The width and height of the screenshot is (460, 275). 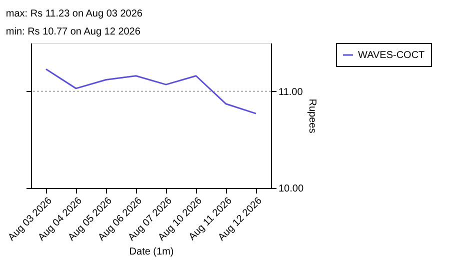 What do you see at coordinates (312, 116) in the screenshot?
I see `y-axis-title: Rupees` at bounding box center [312, 116].